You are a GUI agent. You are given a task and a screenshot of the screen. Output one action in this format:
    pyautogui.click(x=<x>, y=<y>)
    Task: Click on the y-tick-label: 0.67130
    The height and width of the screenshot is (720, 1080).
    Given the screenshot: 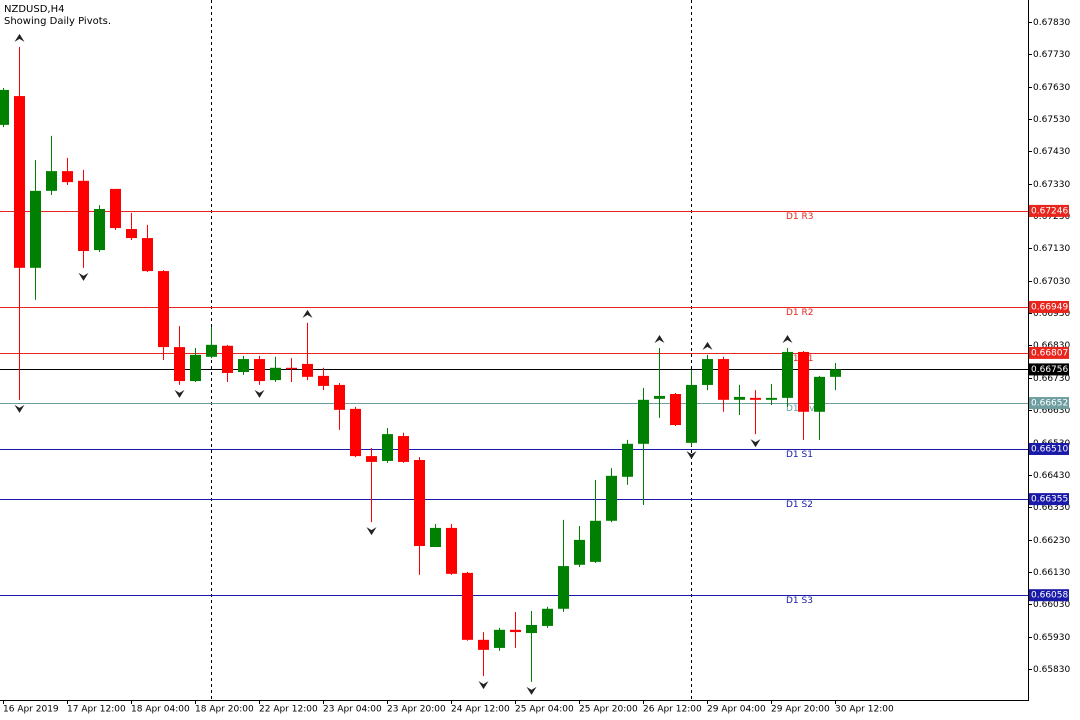 What is the action you would take?
    pyautogui.click(x=1051, y=249)
    